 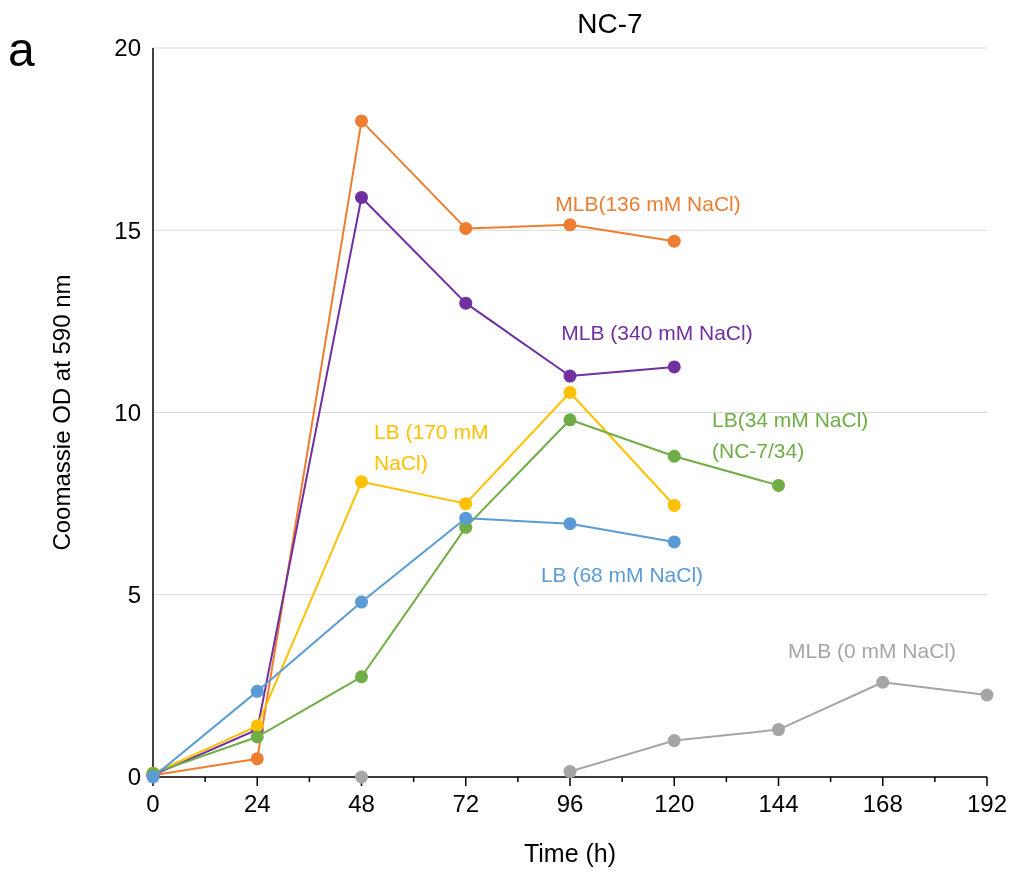 I want to click on chart-title: NC-7, so click(x=610, y=23).